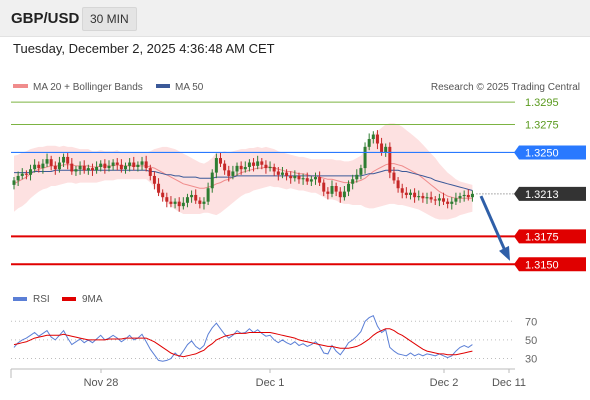 The image size is (590, 400). I want to click on current-price-tag, so click(550, 193).